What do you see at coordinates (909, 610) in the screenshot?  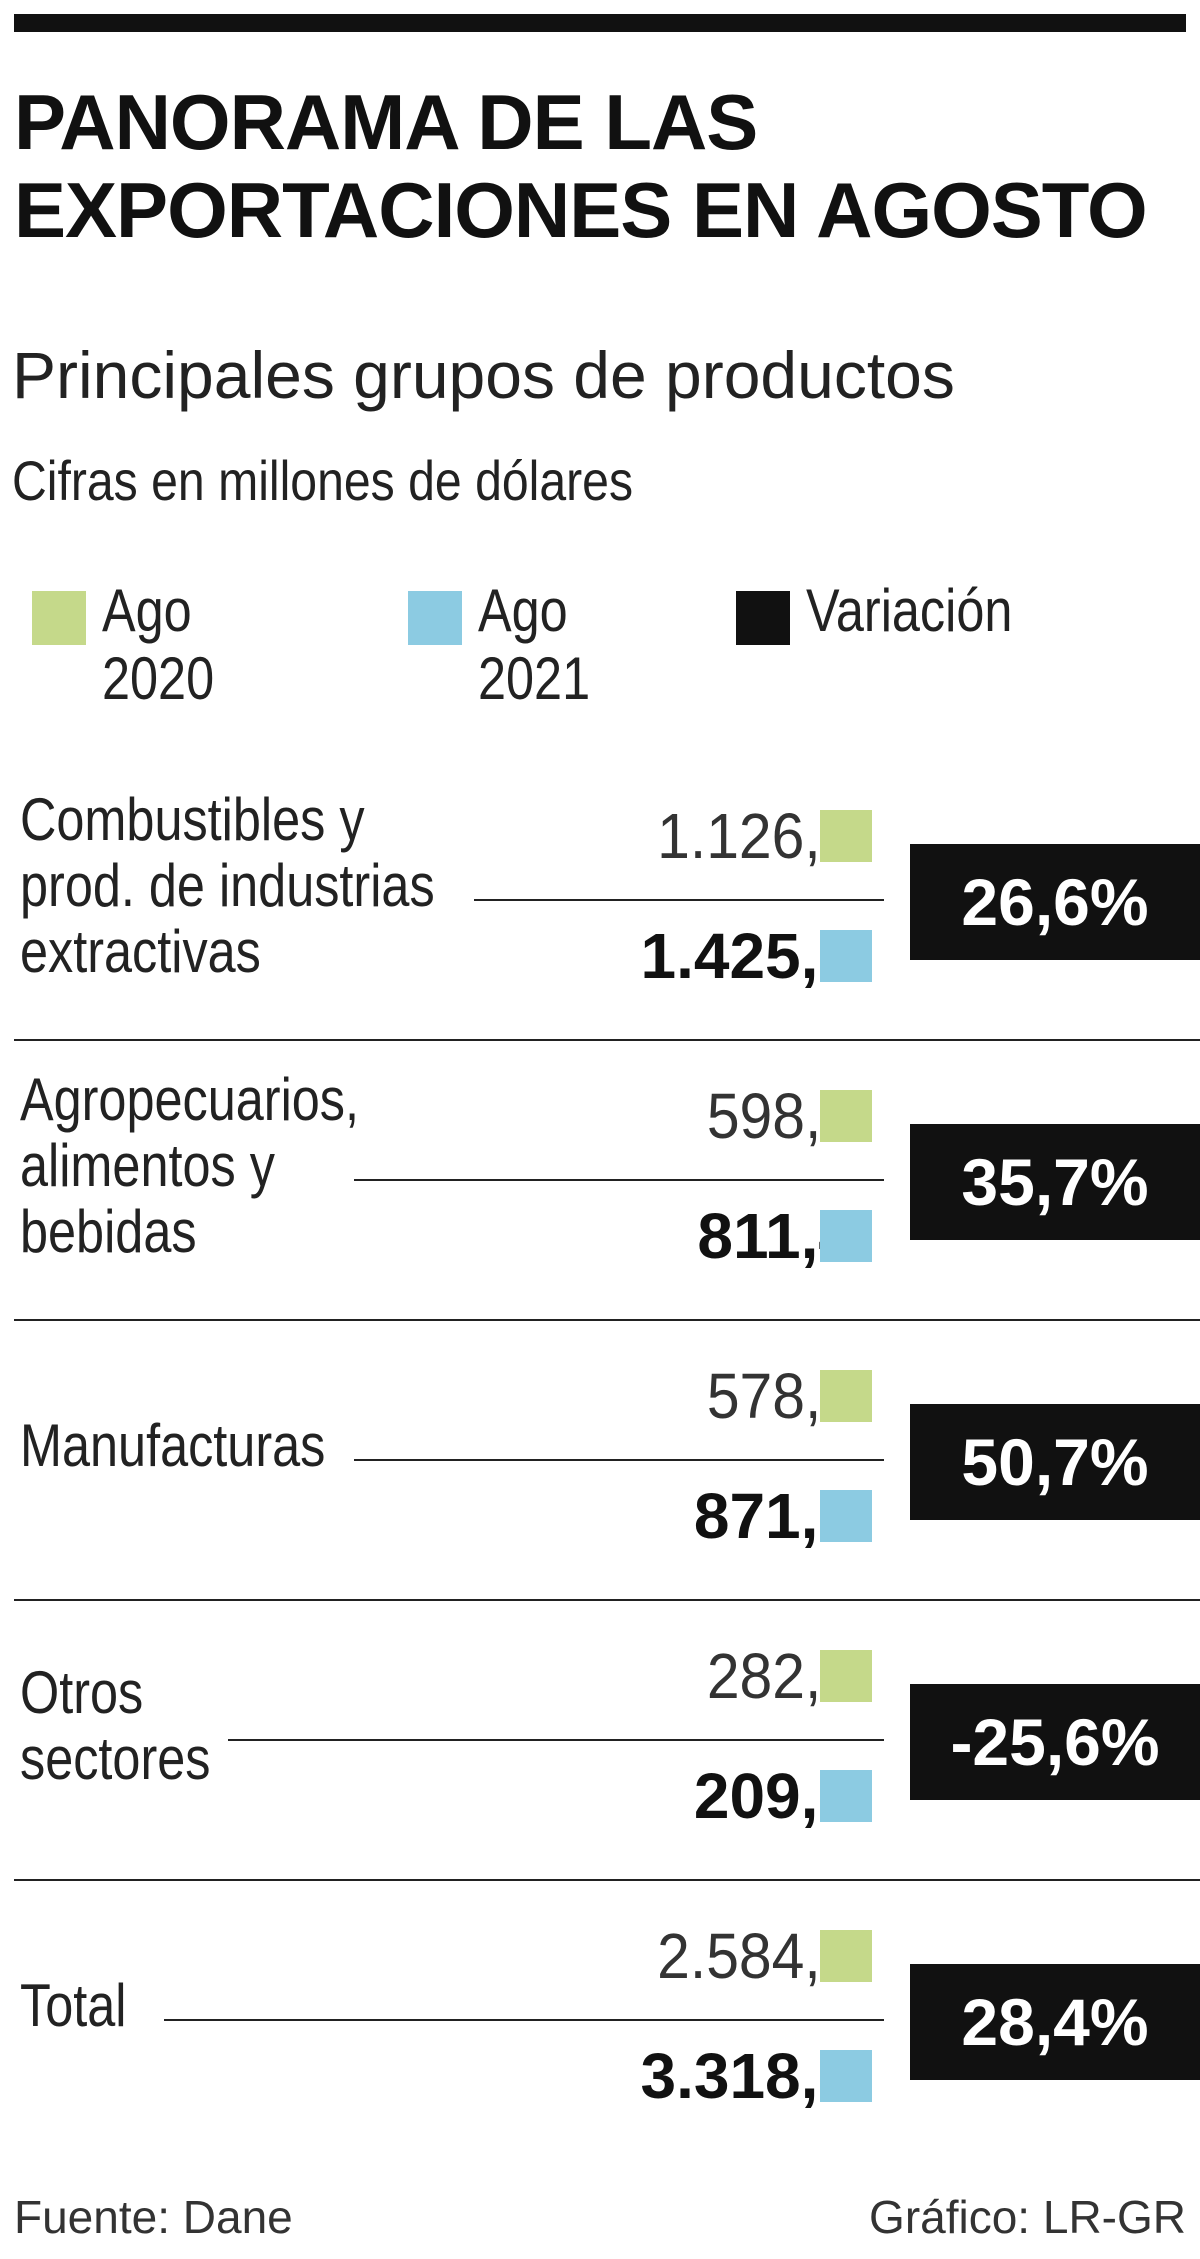 I see `legend-label-variacion: Variación` at bounding box center [909, 610].